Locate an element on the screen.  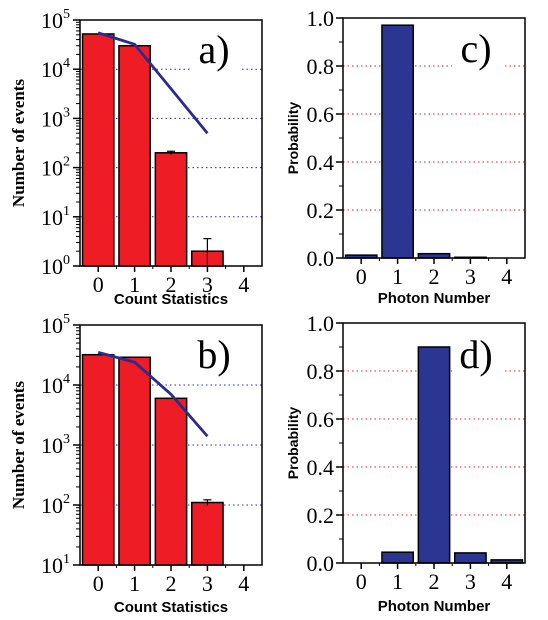
panel-label: a) is located at coordinates (213, 49).